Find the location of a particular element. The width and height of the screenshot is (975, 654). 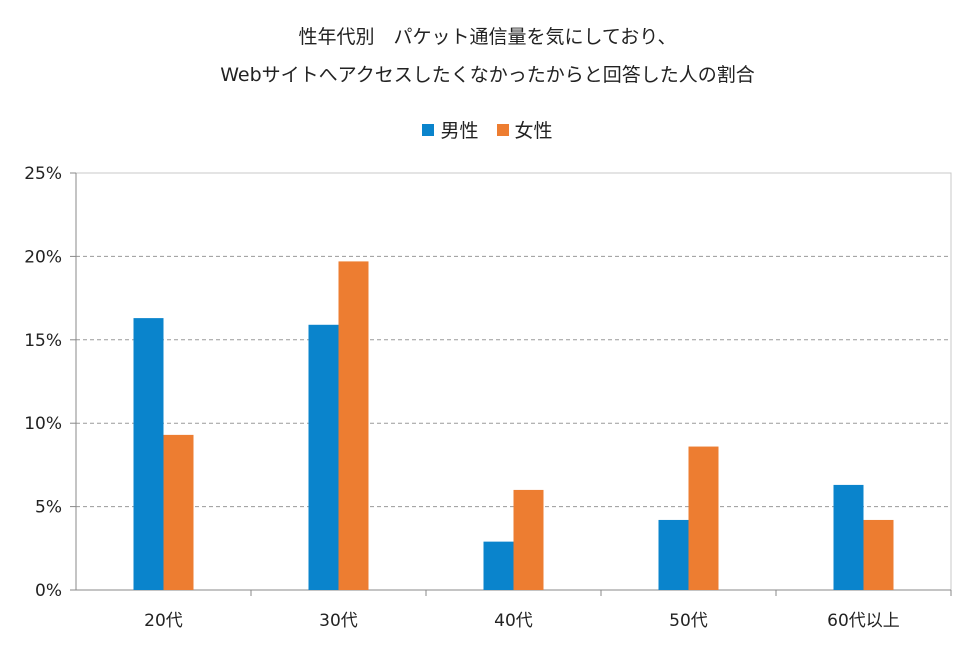

y-tick-label: 0% is located at coordinates (48, 591).